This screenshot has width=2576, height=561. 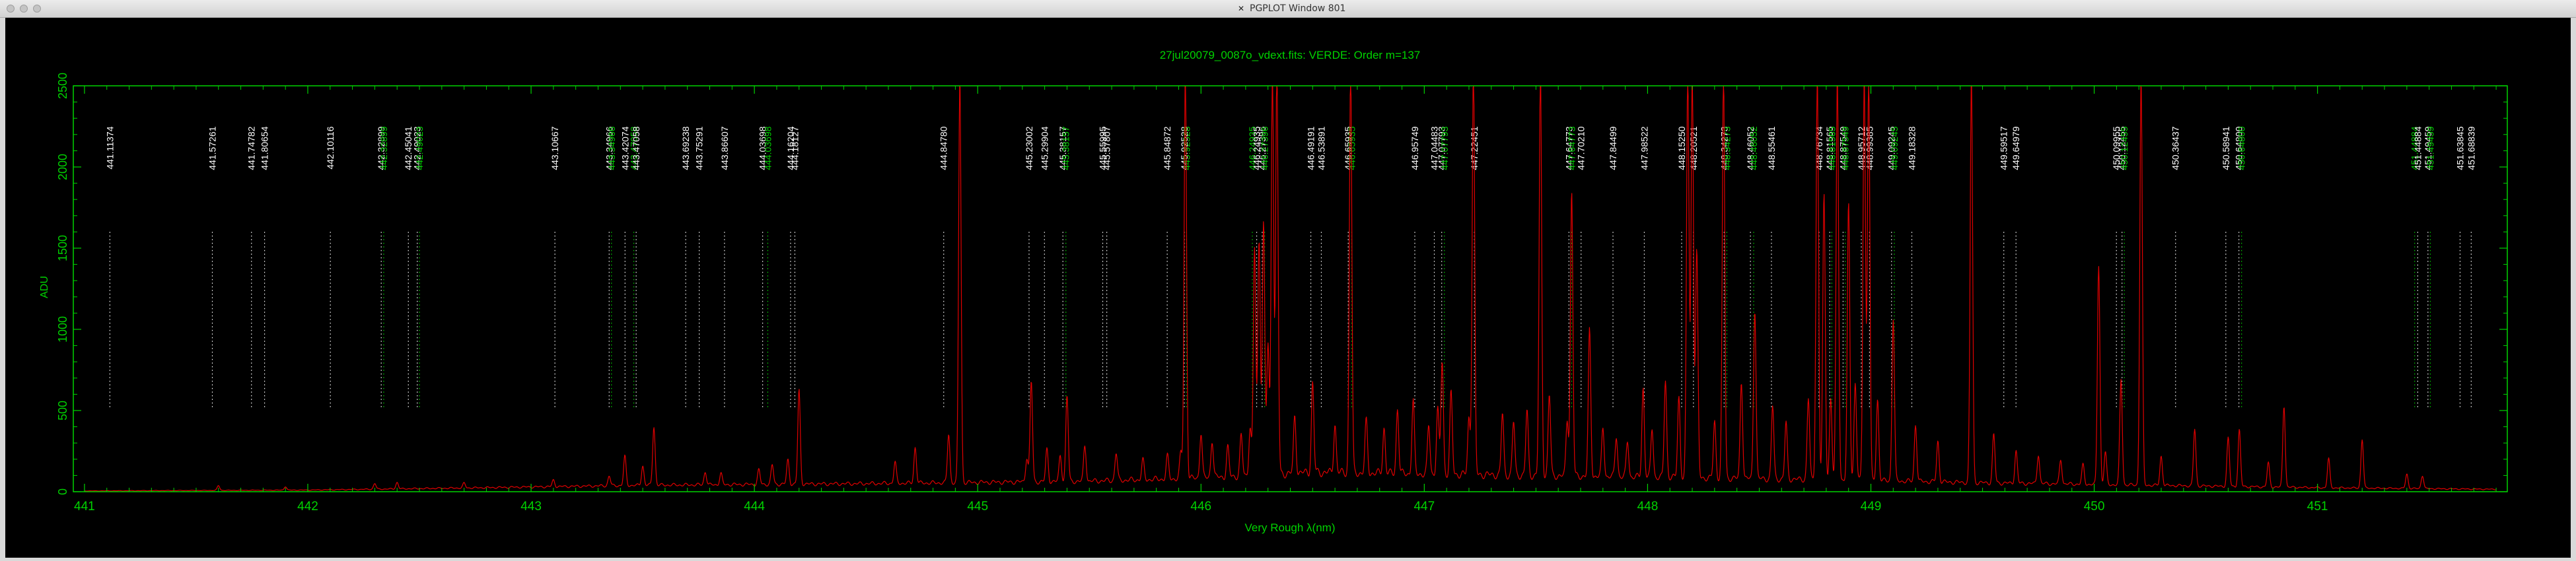 What do you see at coordinates (1434, 148) in the screenshot?
I see `reference-line-label: 447.04483` at bounding box center [1434, 148].